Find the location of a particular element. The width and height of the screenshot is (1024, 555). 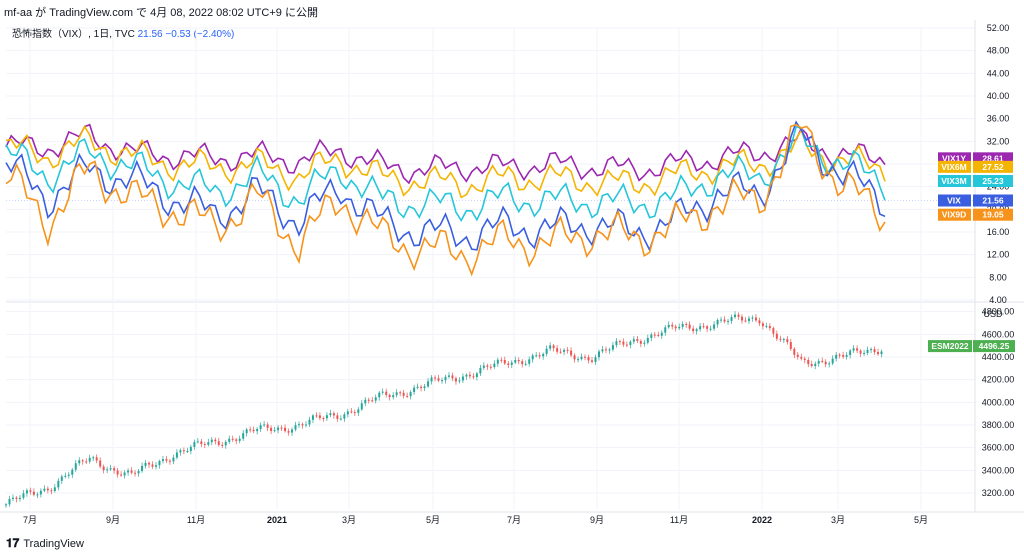

legend-last: 21.56 is located at coordinates (150, 34).